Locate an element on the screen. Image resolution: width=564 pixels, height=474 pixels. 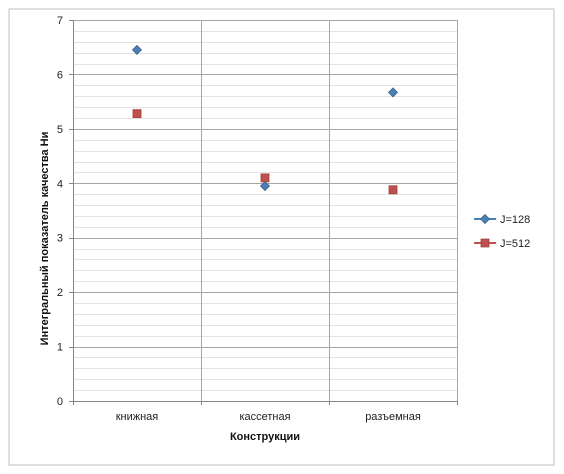
x-tick-label: разъемная is located at coordinates (393, 417).